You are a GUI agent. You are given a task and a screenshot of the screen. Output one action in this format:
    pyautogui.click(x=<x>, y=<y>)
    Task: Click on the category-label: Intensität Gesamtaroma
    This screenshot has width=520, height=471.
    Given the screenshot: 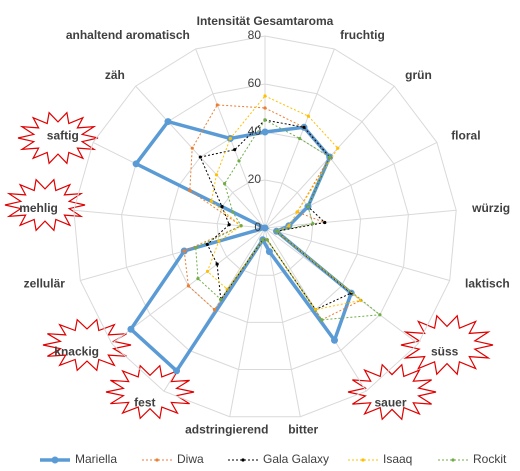 What is the action you would take?
    pyautogui.click(x=265, y=21)
    